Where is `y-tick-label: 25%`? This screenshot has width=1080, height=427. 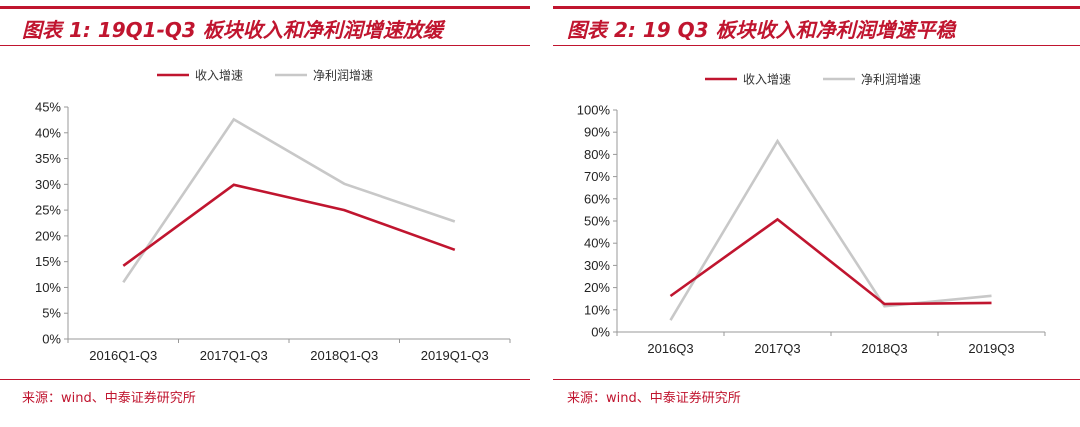
y-tick-label: 25% is located at coordinates (48, 210).